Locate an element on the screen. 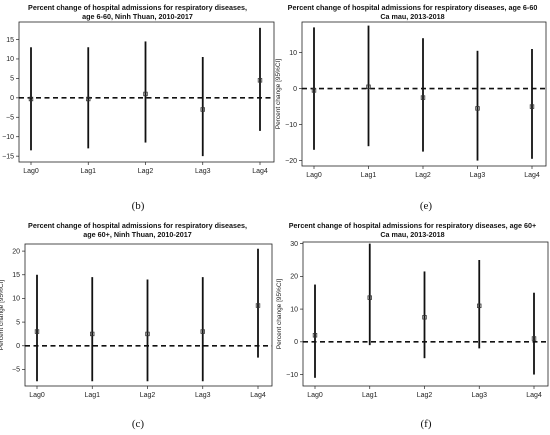  chart-title-f-line2: Ca mau, 2013-2018 is located at coordinates (412, 234).